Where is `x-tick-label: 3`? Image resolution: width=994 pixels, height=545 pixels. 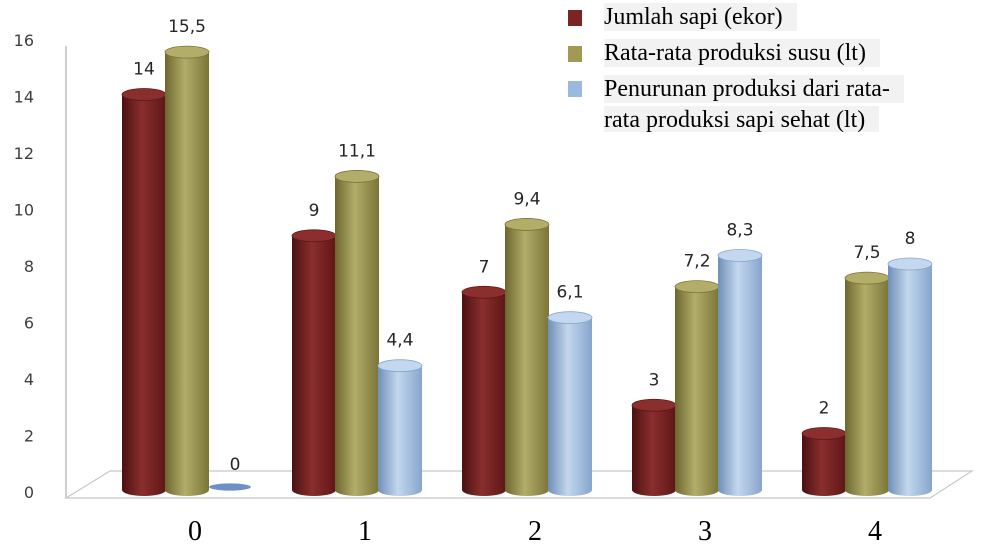
x-tick-label: 3 is located at coordinates (705, 530).